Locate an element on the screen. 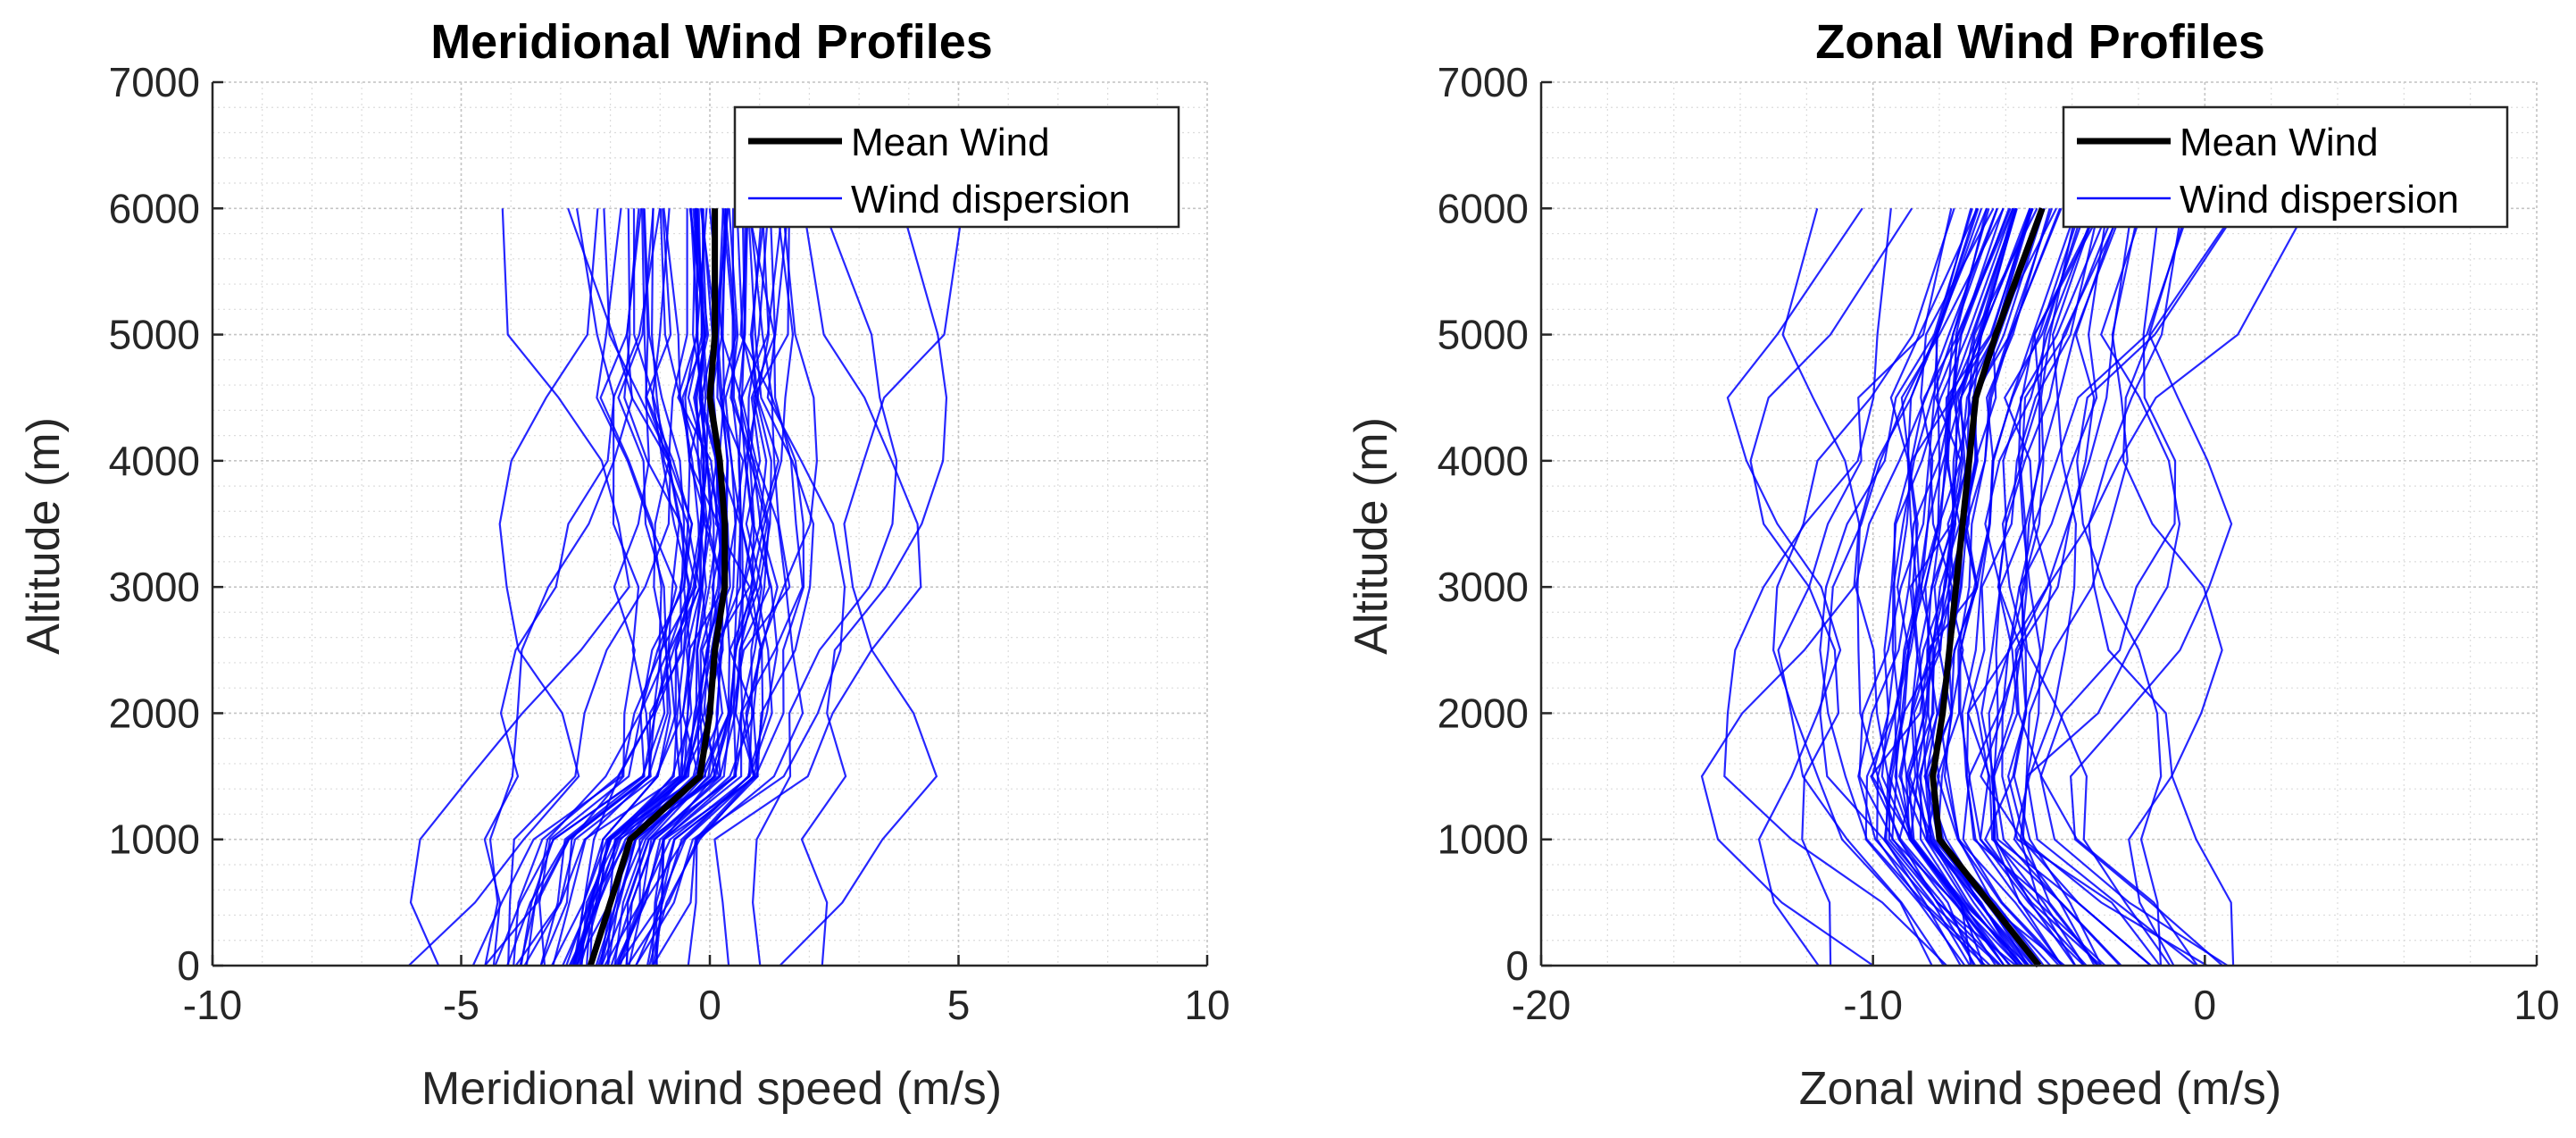 The height and width of the screenshot is (1138, 2576). zonal-legend-dispersion-label: Wind dispersion is located at coordinates (2319, 200).